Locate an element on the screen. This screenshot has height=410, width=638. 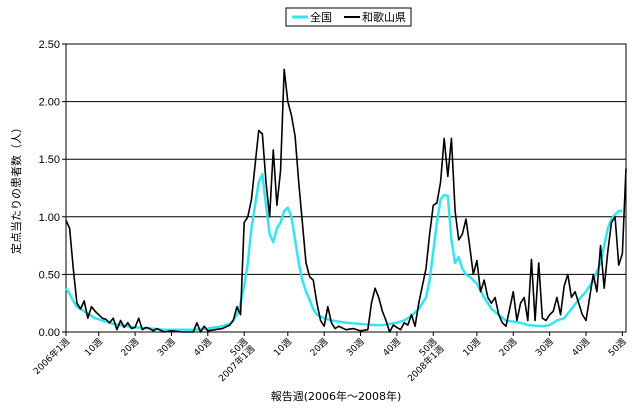
y-axis-ticks: 0.00 0.50 1.00 1.50 2.00 2.50 is located at coordinates (52, 189).